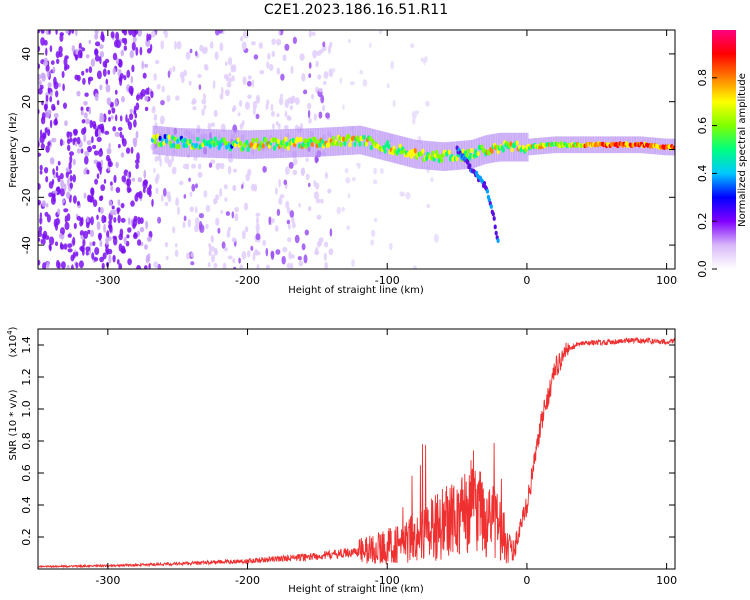 This screenshot has width=750, height=600. What do you see at coordinates (387, 280) in the screenshot?
I see `x-tick-label: -100` at bounding box center [387, 280].